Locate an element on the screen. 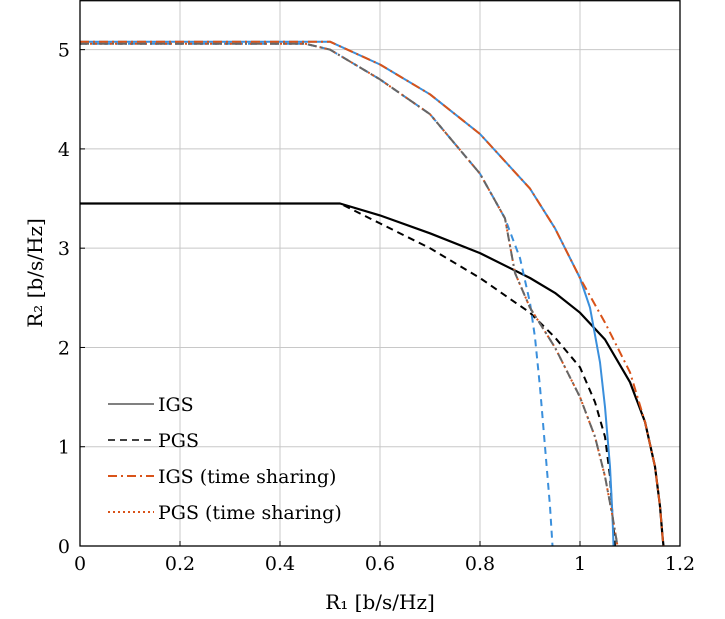 This screenshot has width=725, height=619. y-tick-label: 5 is located at coordinates (64, 51).